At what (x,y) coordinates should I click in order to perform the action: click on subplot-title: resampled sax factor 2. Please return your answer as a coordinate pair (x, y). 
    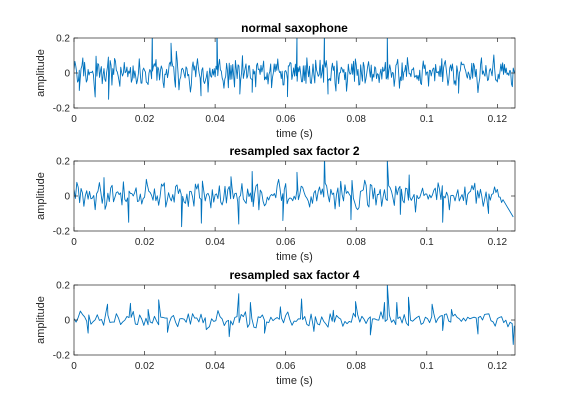
    Looking at the image, I should click on (294, 151).